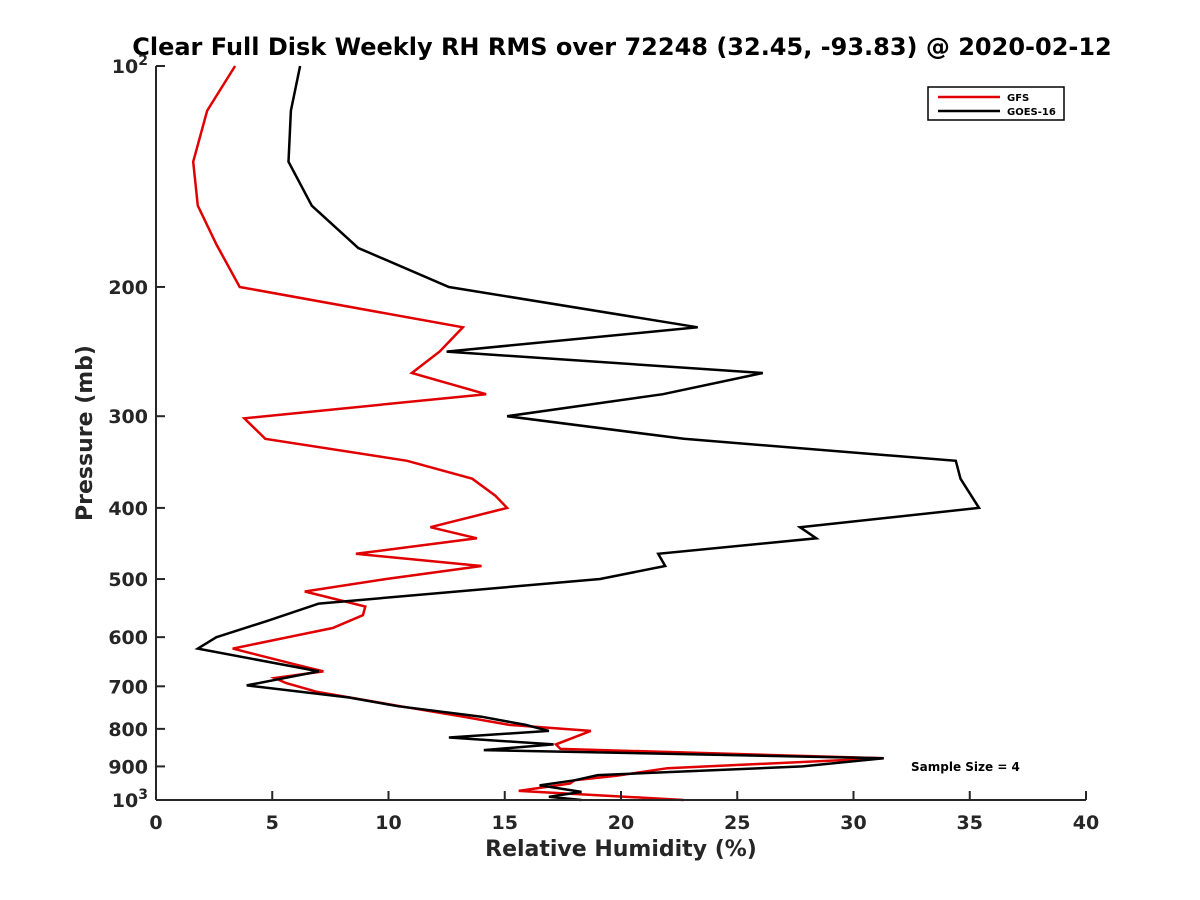  Describe the element at coordinates (130, 65) in the screenshot. I see `y-tick-label: 10²` at that location.